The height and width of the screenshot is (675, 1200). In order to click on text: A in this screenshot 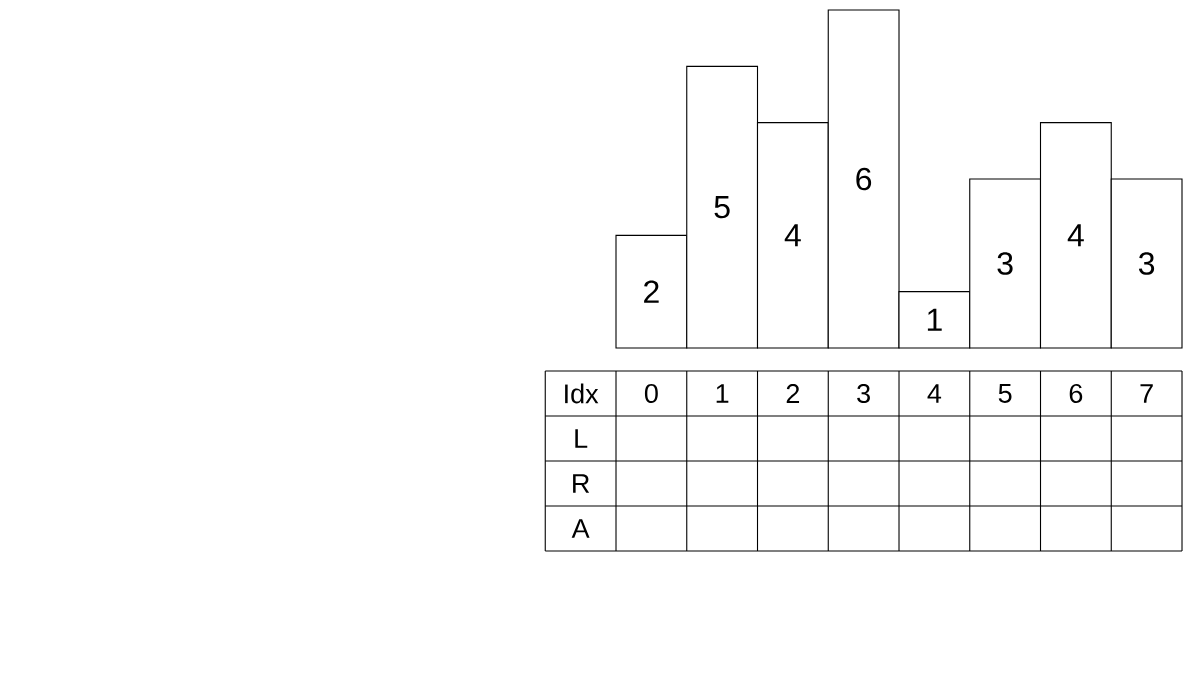, I will do `click(580, 528)`.